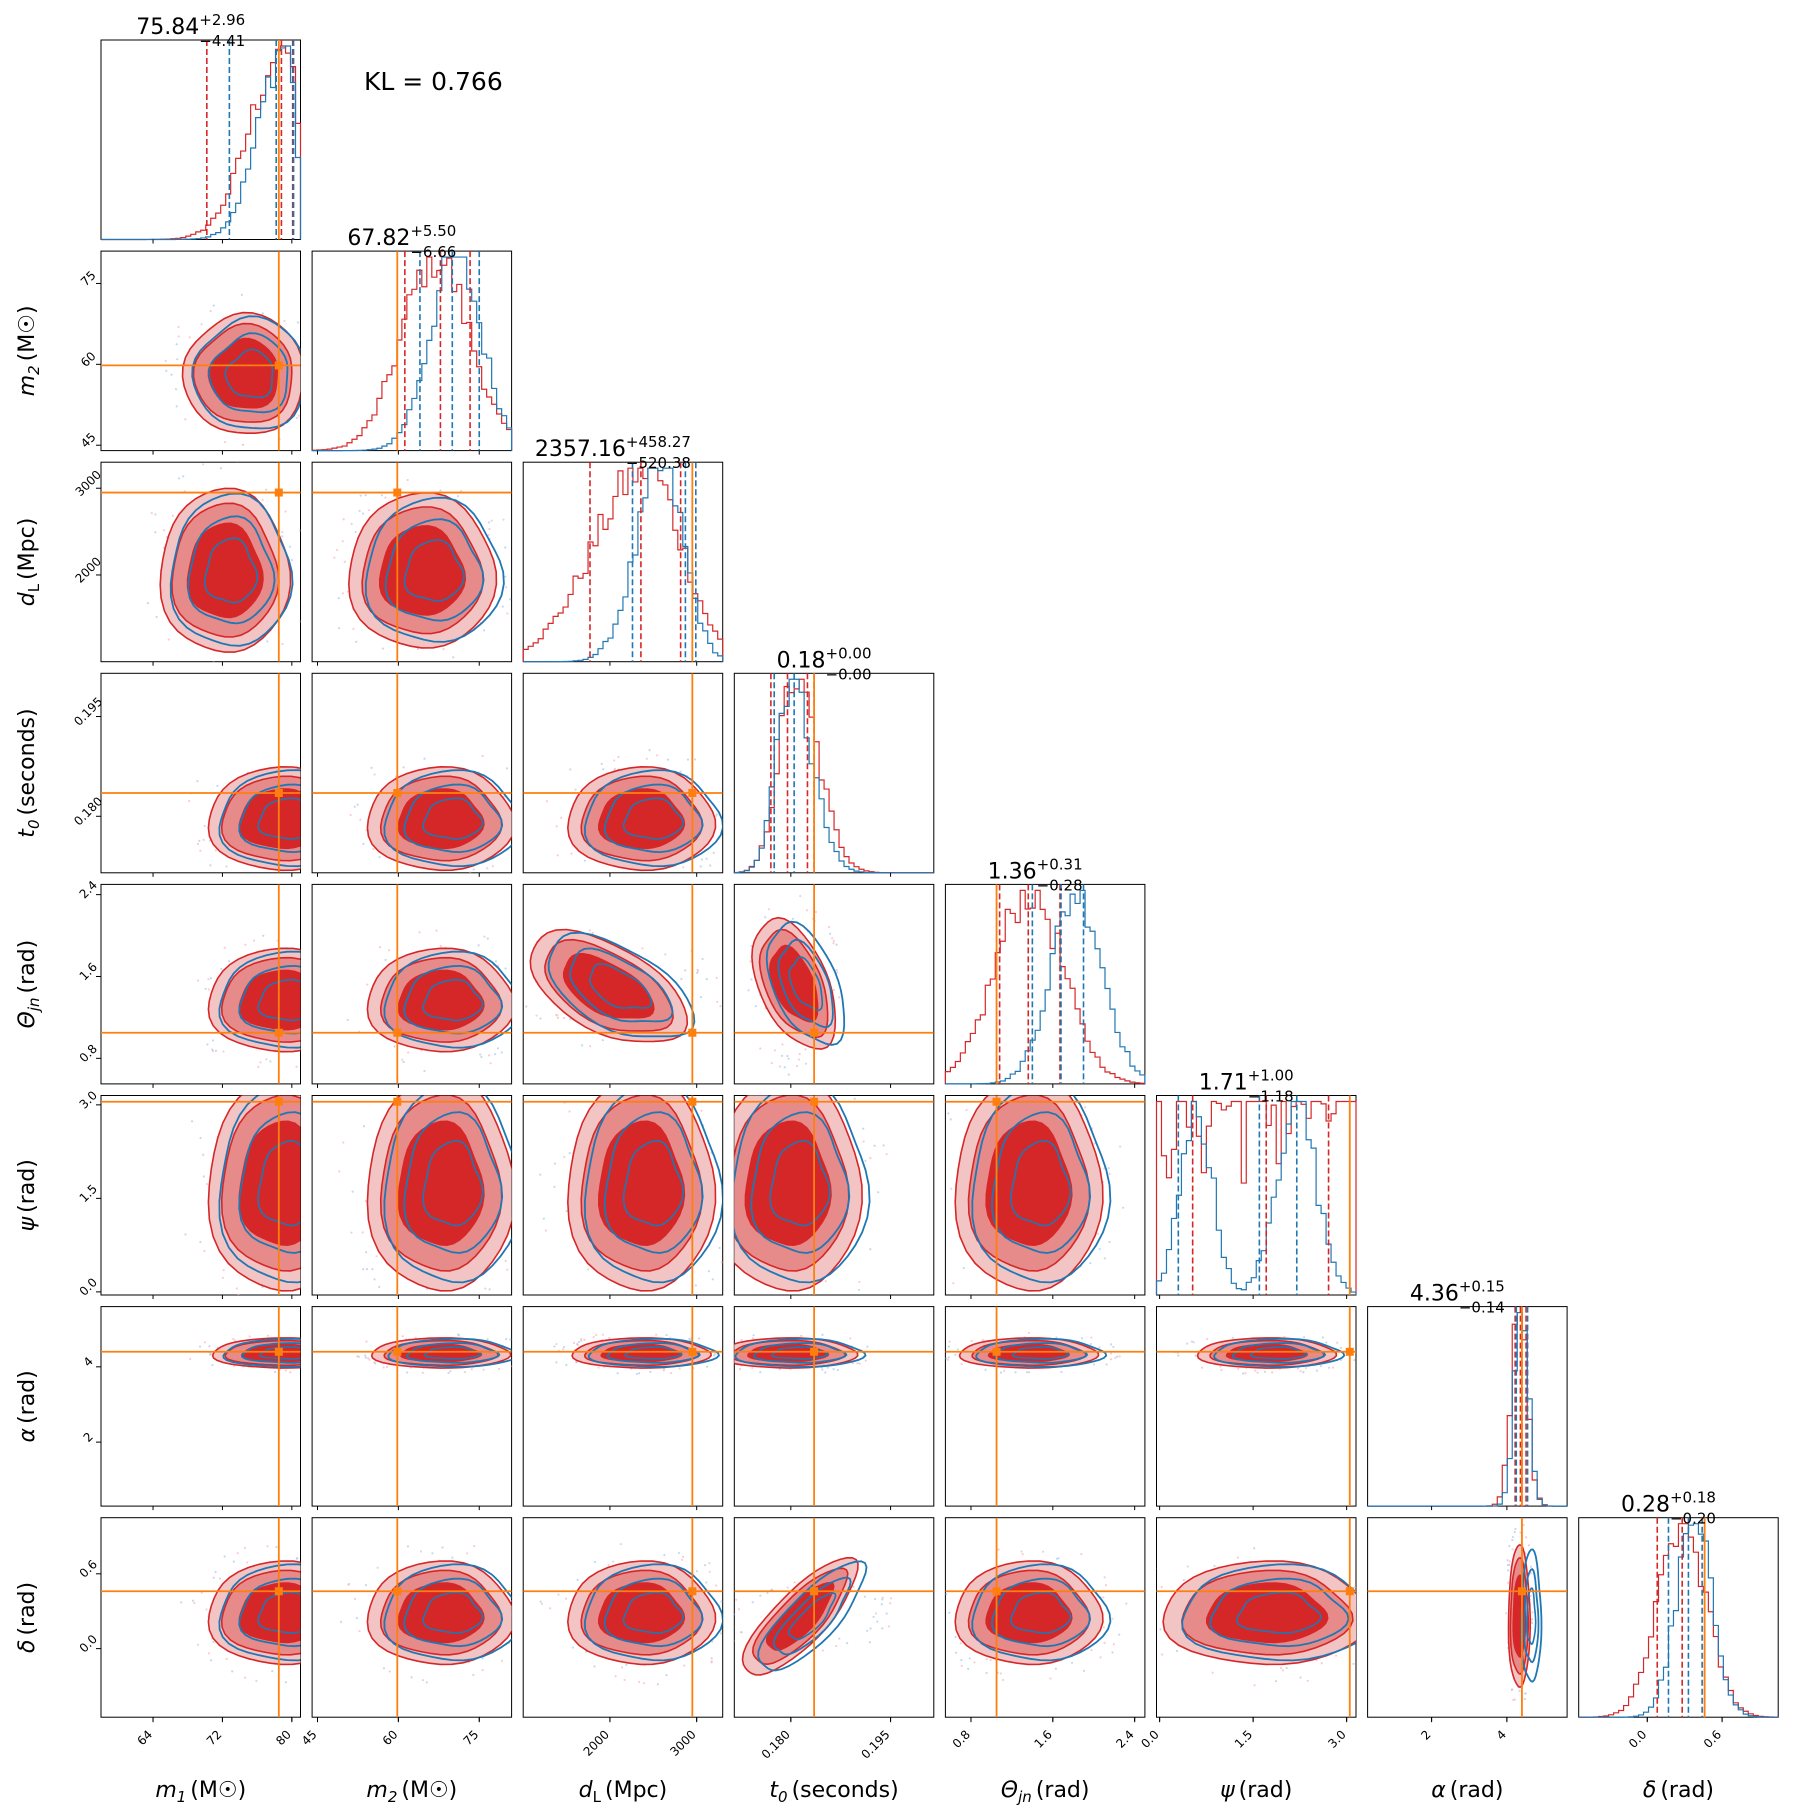 The width and height of the screenshot is (1809, 1809). I want to click on diag-title-minus: −0.14, so click(1482, 1308).